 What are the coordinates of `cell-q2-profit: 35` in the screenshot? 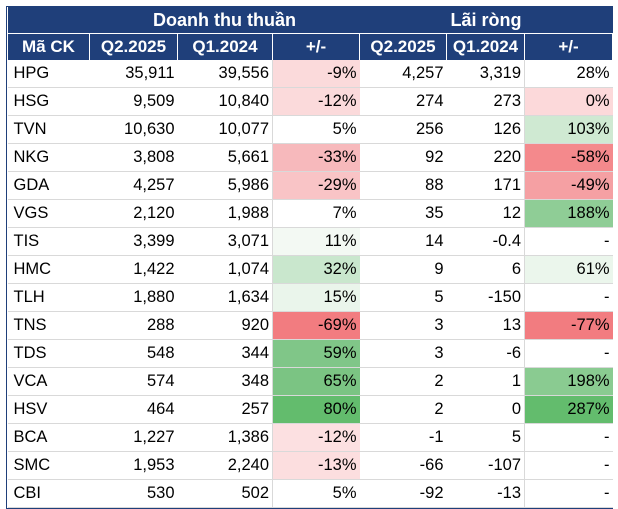 It's located at (403, 213).